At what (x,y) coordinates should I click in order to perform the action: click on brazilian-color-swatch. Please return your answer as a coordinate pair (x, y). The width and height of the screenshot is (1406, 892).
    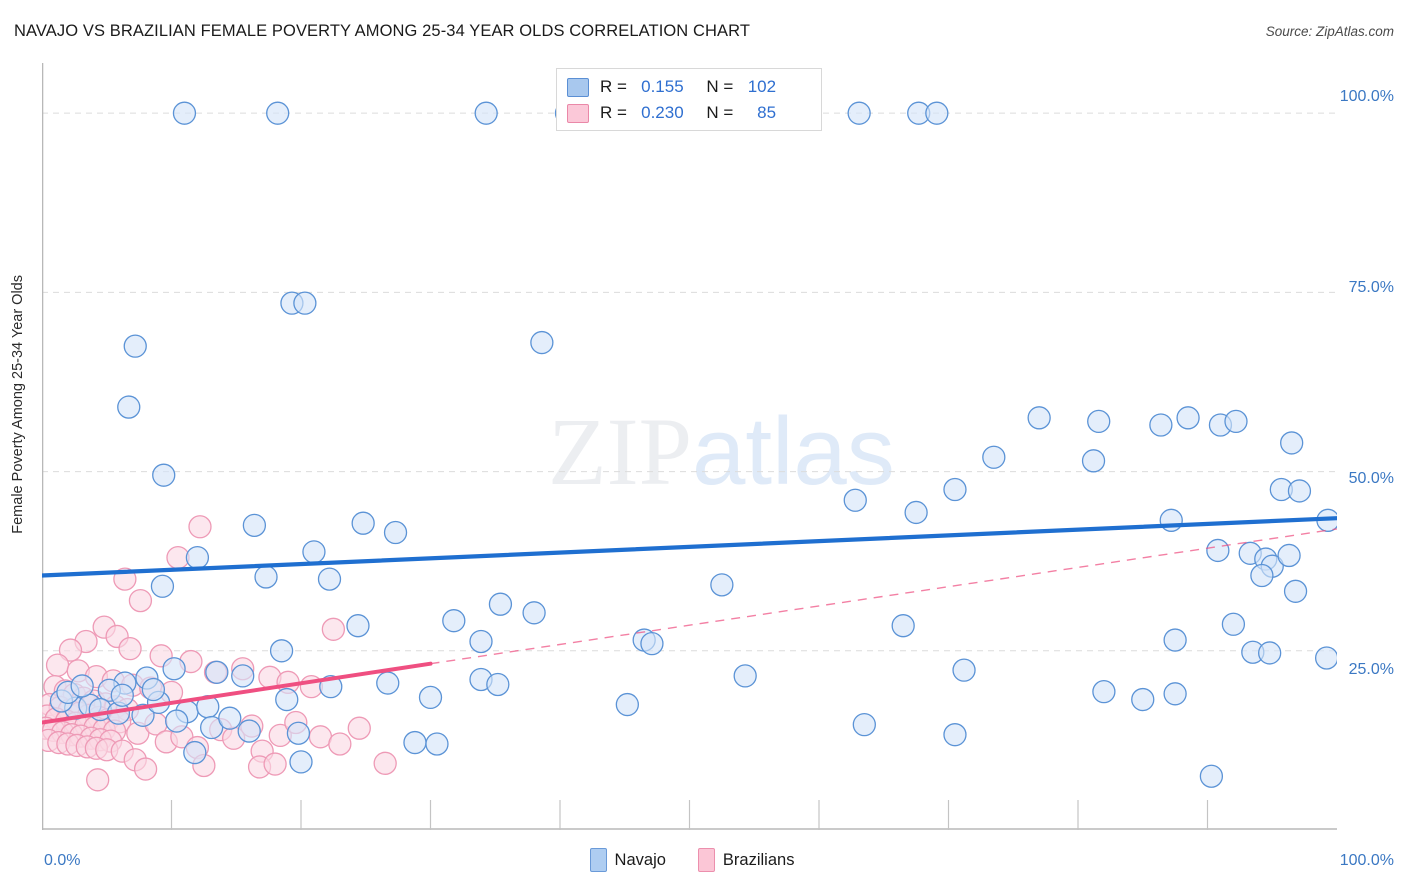
    Looking at the image, I should click on (578, 113).